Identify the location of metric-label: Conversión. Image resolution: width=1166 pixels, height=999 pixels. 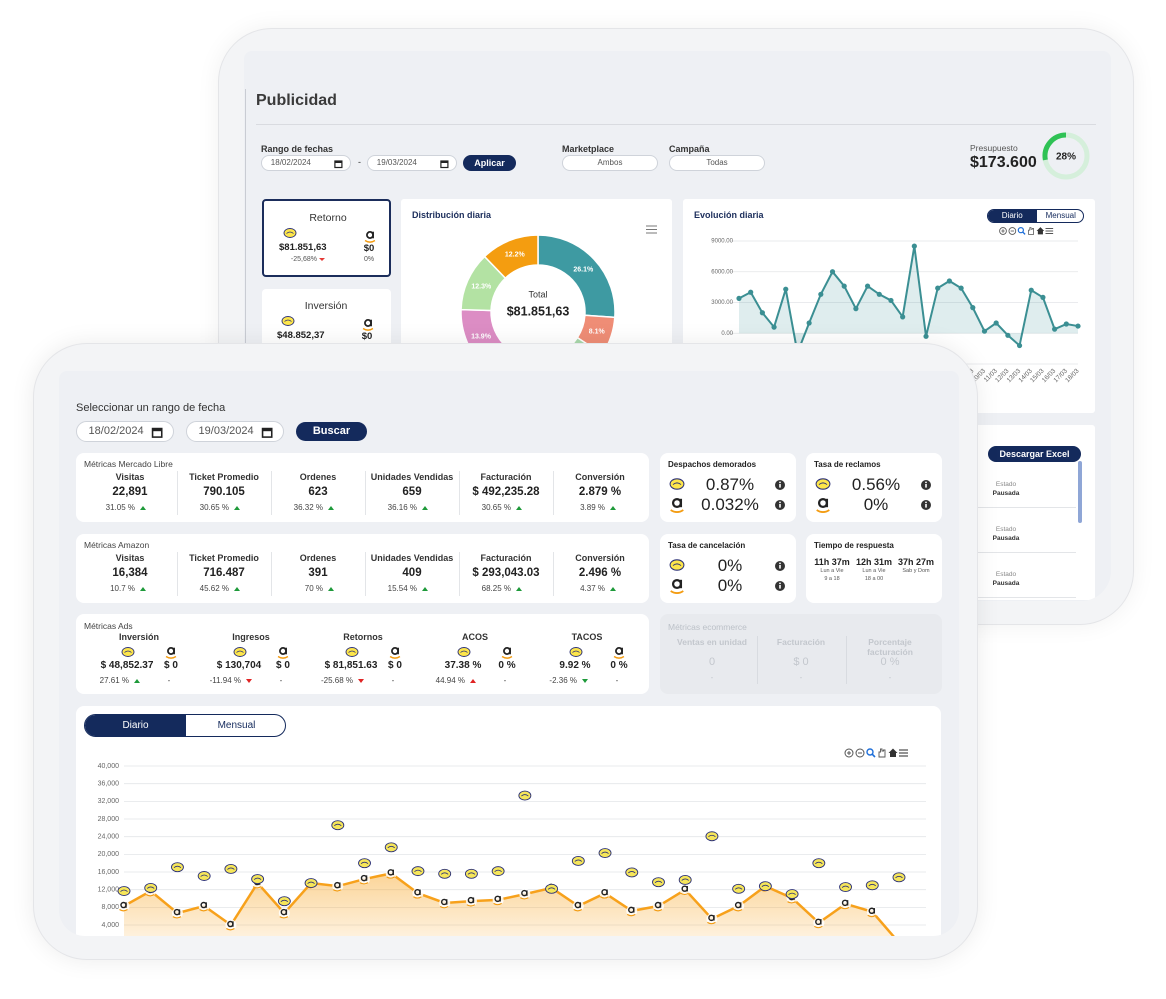
(600, 476).